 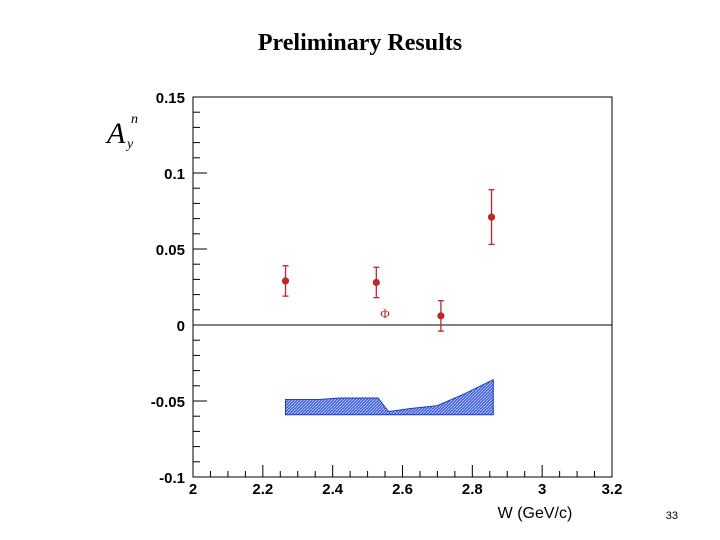 I want to click on x-tick-label: 2.2, so click(x=262, y=489).